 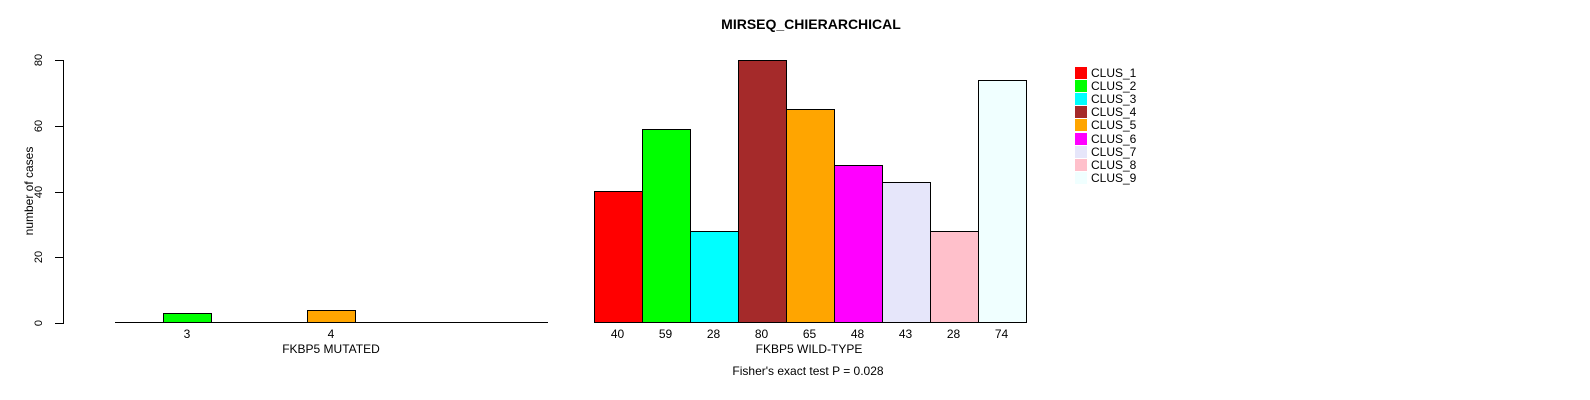 What do you see at coordinates (808, 371) in the screenshot?
I see `footnote-pvalue: Fisher's exact test P = 0.028` at bounding box center [808, 371].